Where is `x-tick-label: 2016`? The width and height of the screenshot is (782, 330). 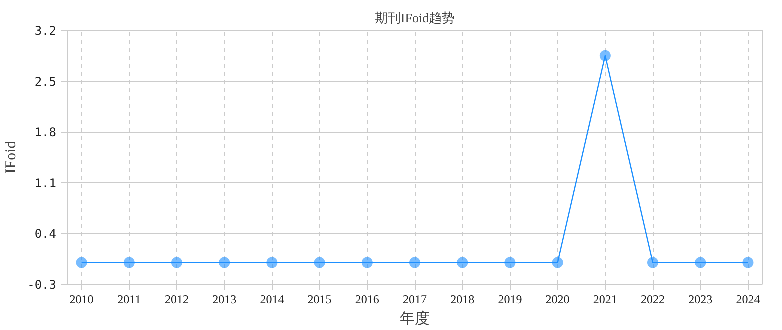
x-tick-label: 2016 is located at coordinates (367, 299).